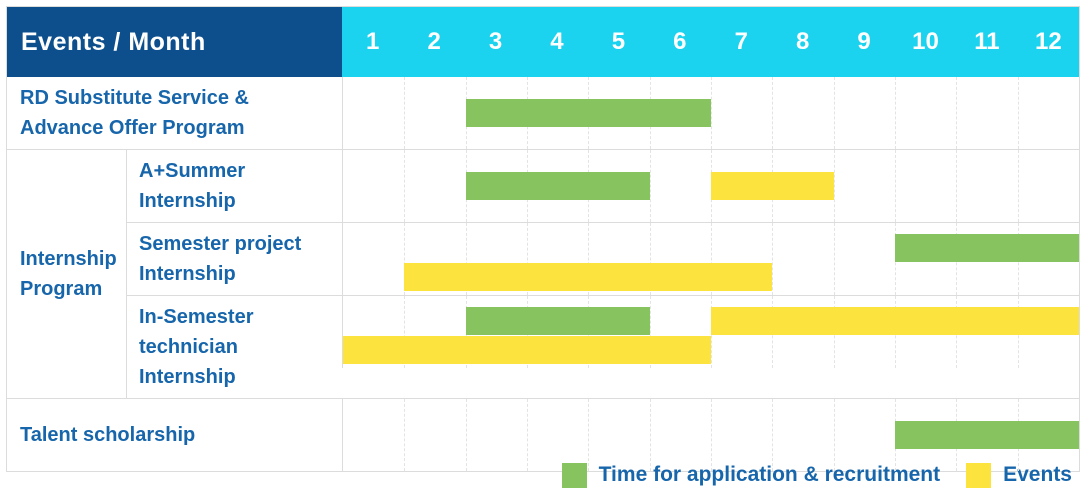 The width and height of the screenshot is (1080, 494). I want to click on month-label: 2, so click(434, 41).